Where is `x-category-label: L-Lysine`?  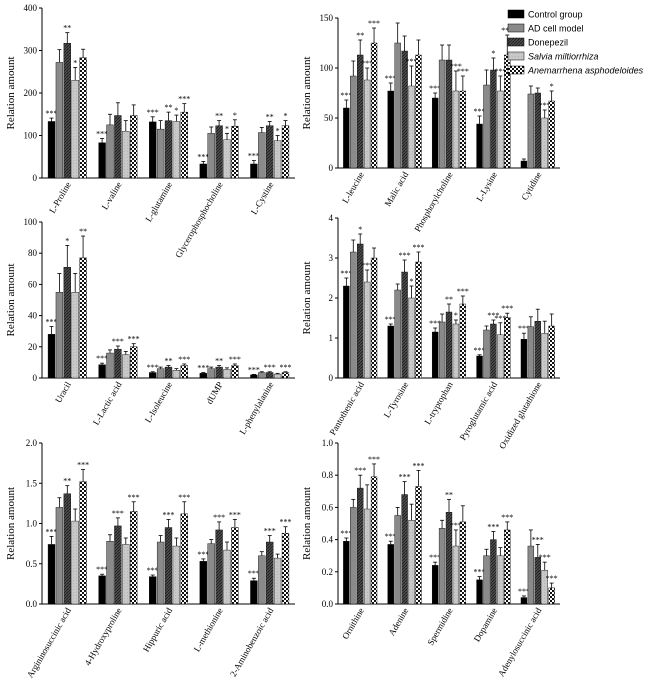
x-category-label: L-Lysine is located at coordinates (486, 186).